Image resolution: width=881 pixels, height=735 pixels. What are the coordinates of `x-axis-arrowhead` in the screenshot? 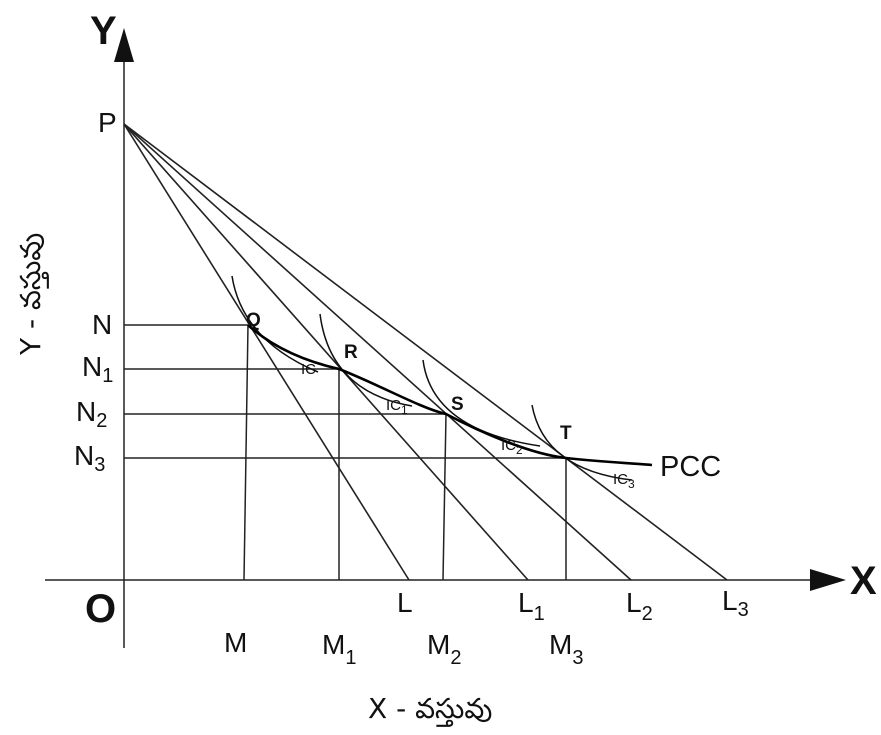 It's located at (828, 580).